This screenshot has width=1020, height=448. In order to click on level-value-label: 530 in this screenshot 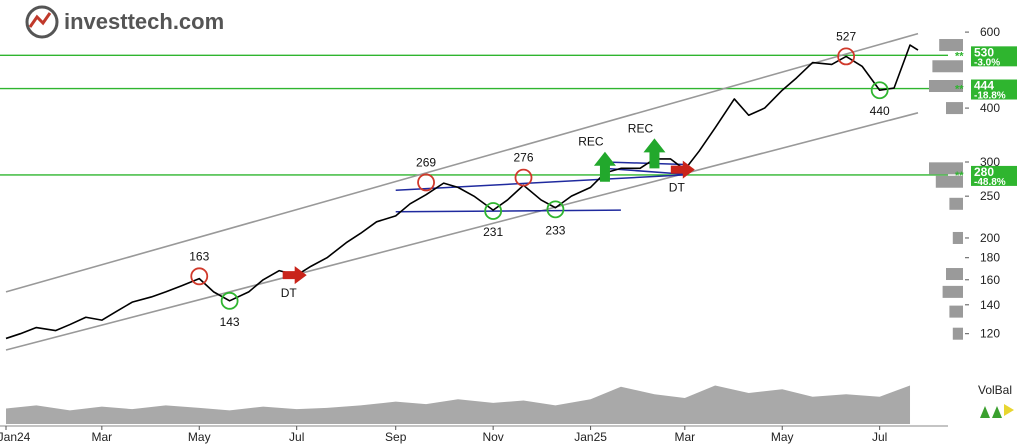, I will do `click(984, 52)`.